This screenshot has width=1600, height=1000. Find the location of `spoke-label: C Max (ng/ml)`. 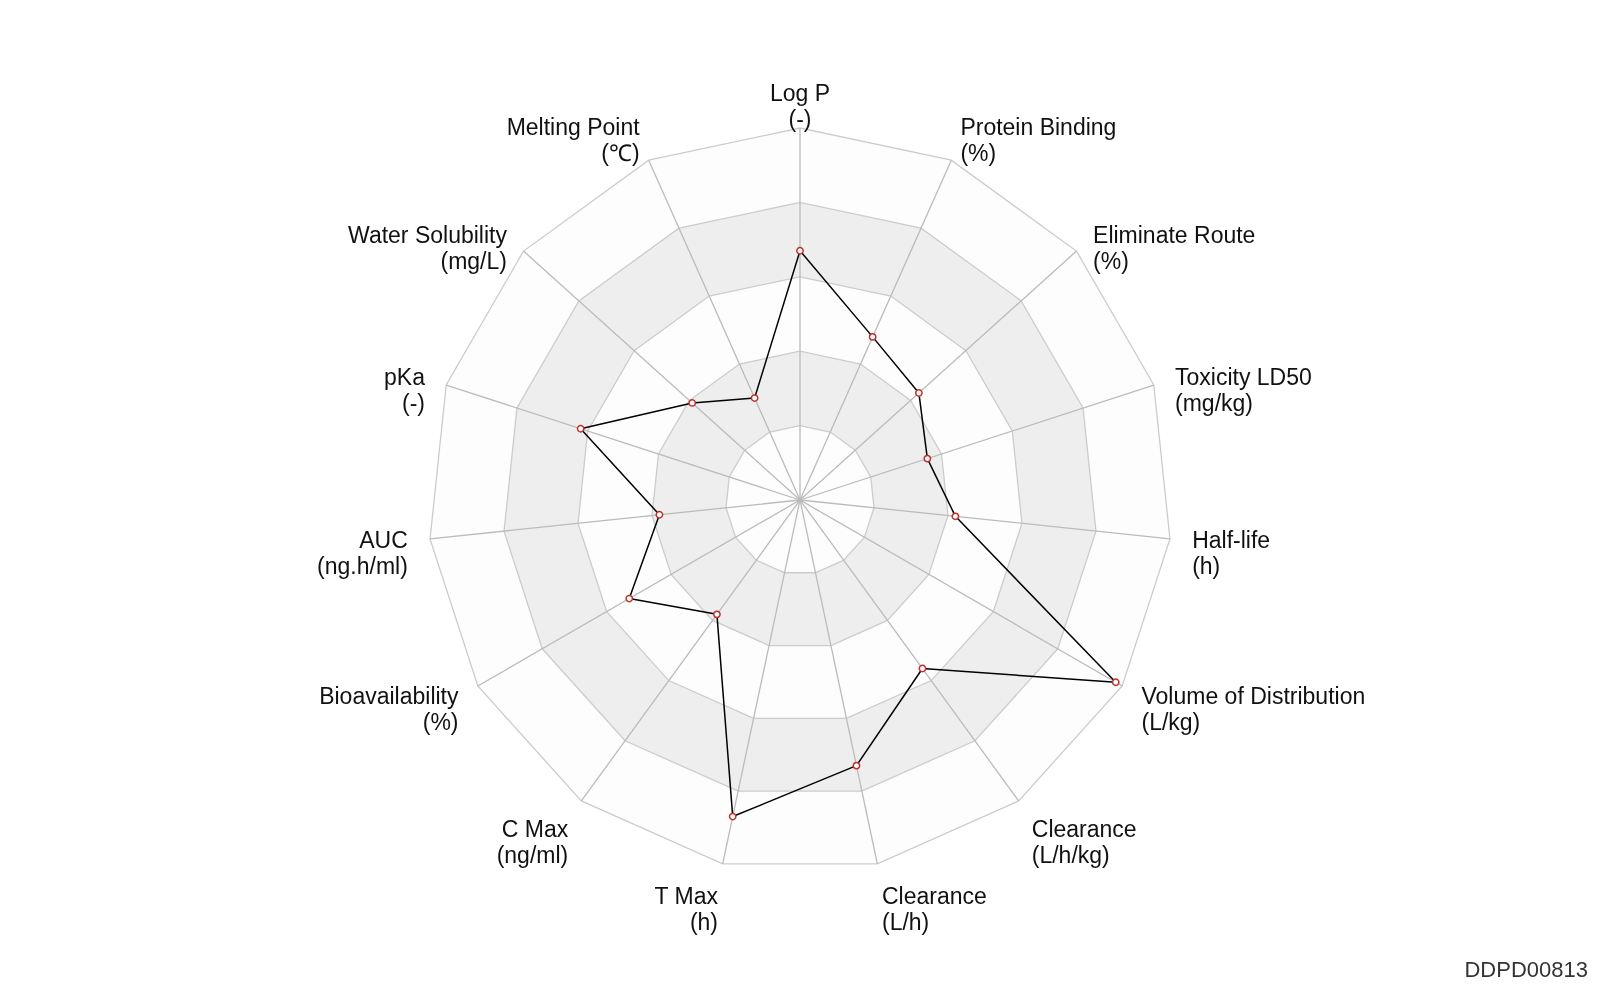

spoke-label: C Max (ng/ml) is located at coordinates (532, 842).